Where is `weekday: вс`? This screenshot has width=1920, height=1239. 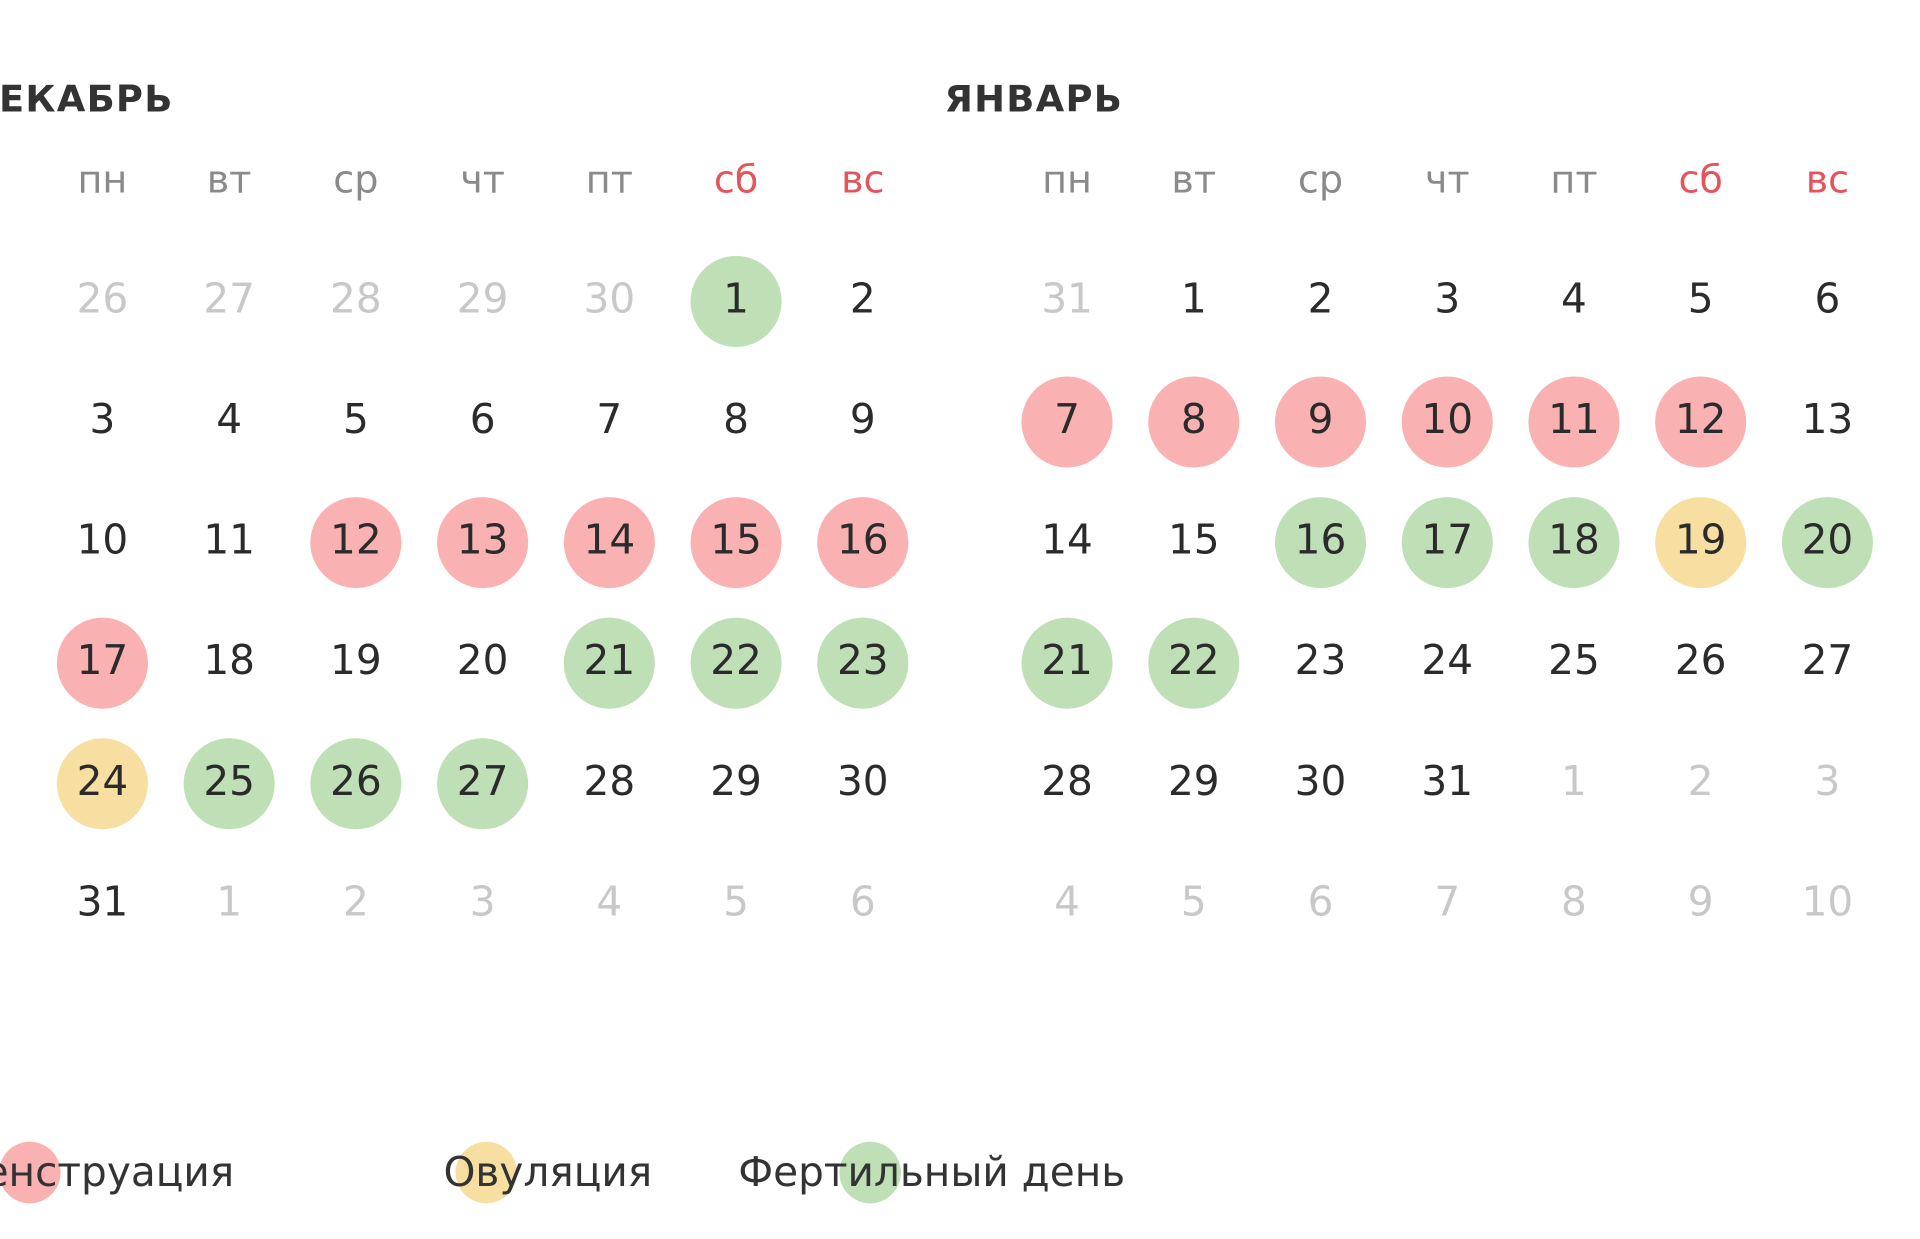
weekday: вс is located at coordinates (1827, 180).